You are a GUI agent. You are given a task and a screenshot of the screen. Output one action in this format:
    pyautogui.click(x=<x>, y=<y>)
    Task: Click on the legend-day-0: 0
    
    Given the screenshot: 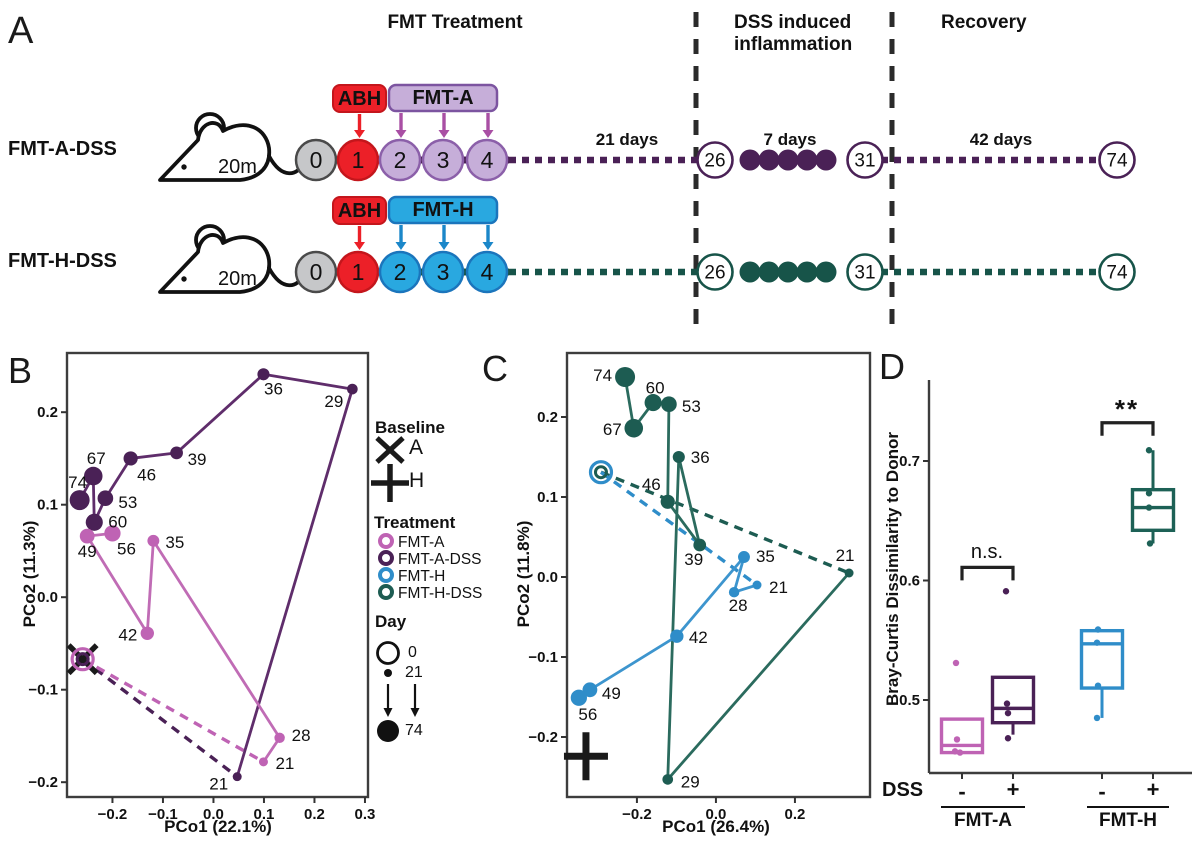 What is the action you would take?
    pyautogui.click(x=412, y=652)
    